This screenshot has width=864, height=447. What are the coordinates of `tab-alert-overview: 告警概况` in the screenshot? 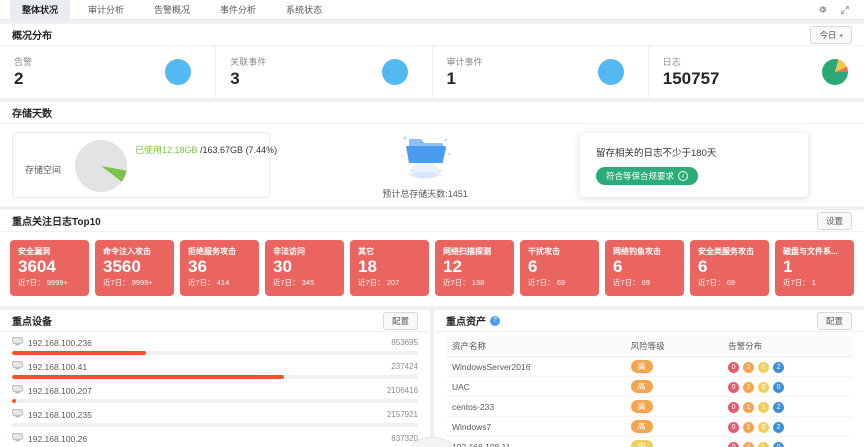 It's located at (172, 10).